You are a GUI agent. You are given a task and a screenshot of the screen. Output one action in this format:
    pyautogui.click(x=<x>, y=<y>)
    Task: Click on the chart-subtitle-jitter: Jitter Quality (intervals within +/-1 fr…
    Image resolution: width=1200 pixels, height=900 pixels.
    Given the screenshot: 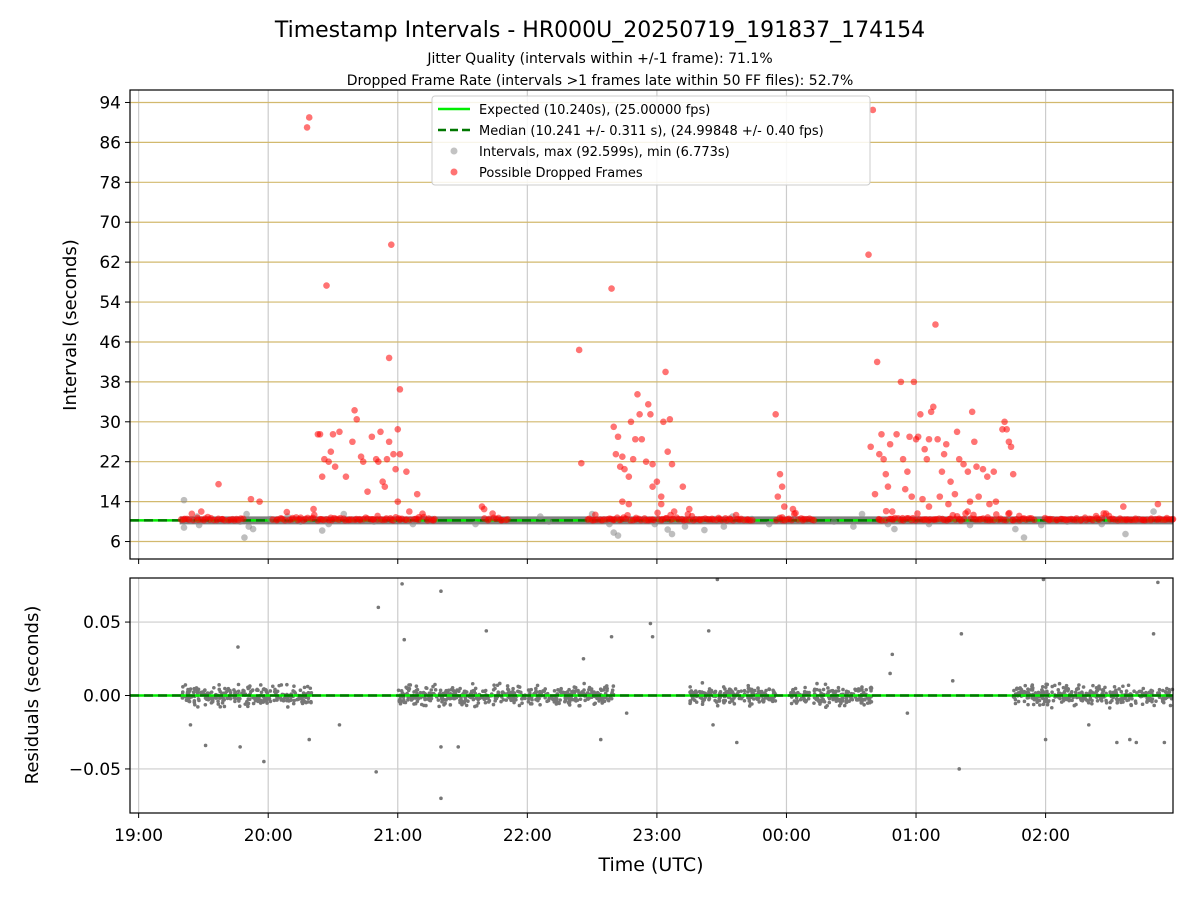 What is the action you would take?
    pyautogui.click(x=599, y=59)
    